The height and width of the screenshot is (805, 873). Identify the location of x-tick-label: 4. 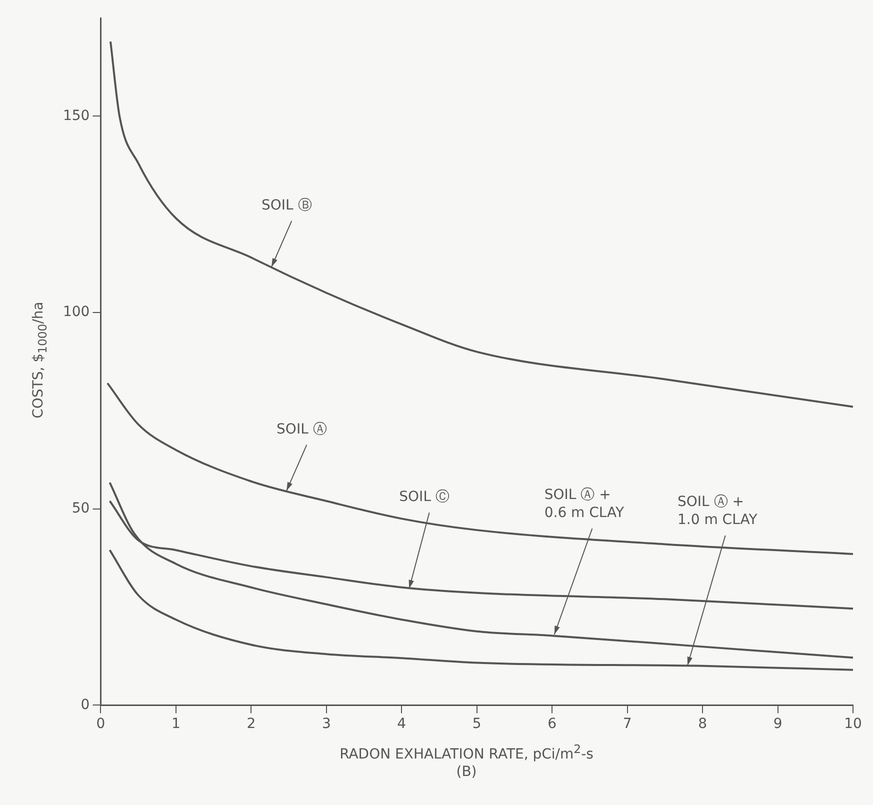
(401, 724).